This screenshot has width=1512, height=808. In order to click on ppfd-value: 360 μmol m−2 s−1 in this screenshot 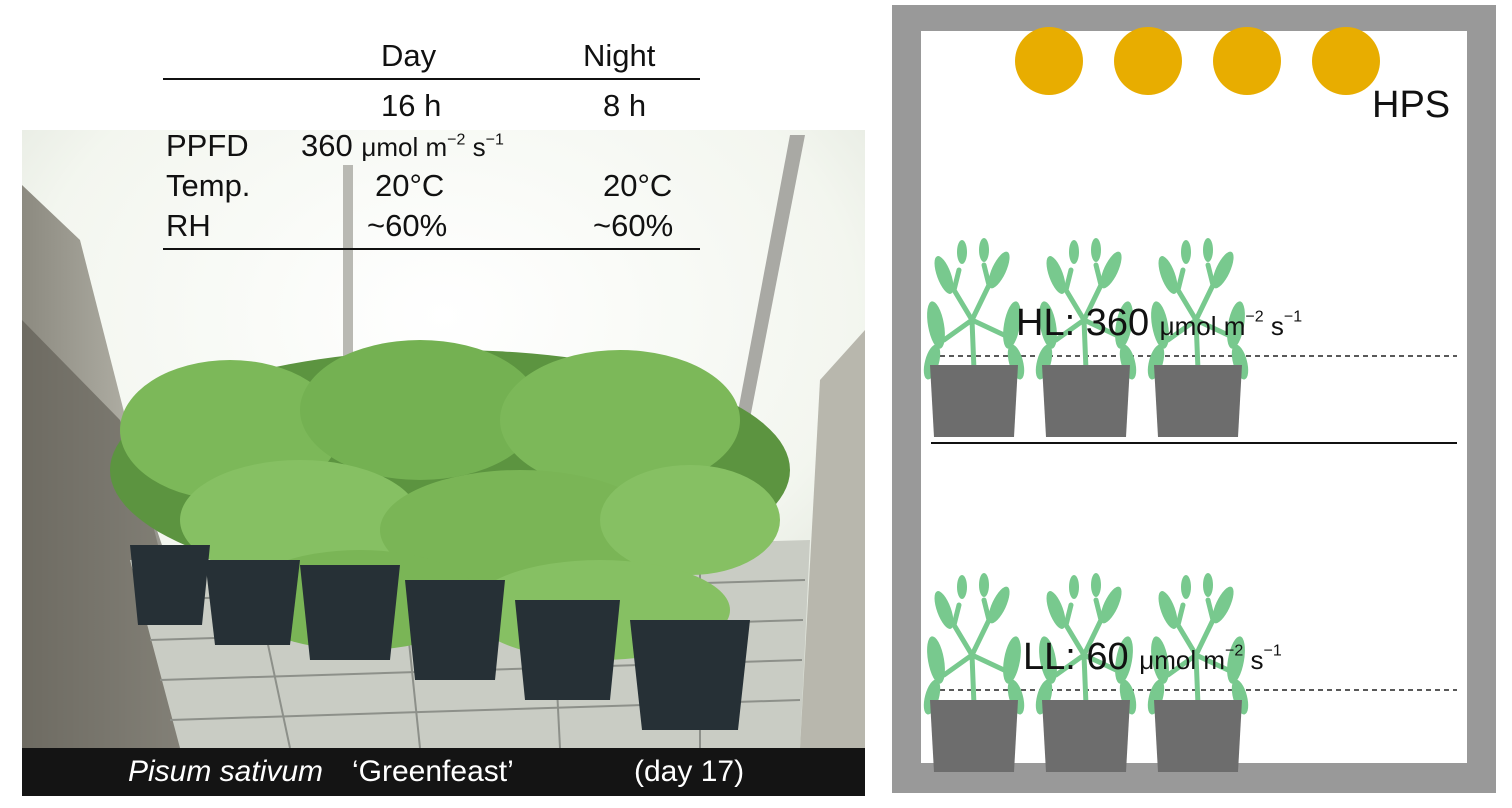, I will do `click(402, 145)`.